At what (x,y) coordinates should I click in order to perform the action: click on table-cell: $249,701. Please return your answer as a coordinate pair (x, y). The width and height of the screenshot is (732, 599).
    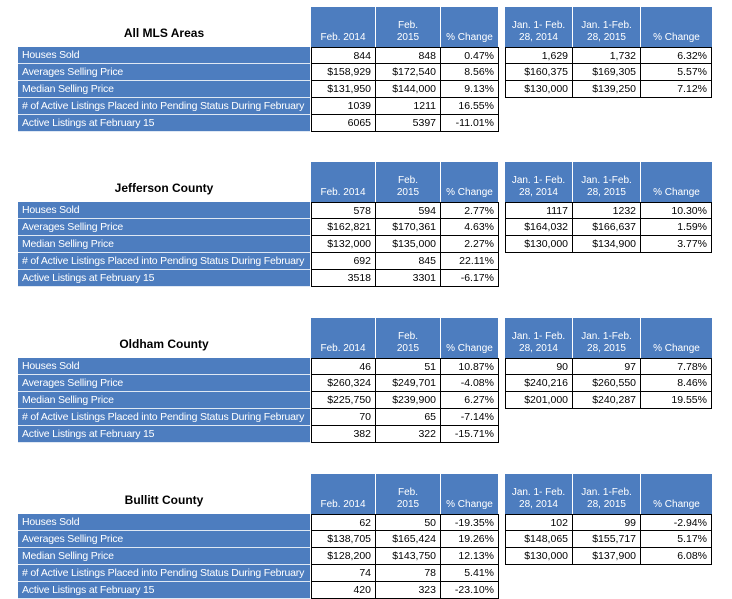
    Looking at the image, I should click on (408, 383).